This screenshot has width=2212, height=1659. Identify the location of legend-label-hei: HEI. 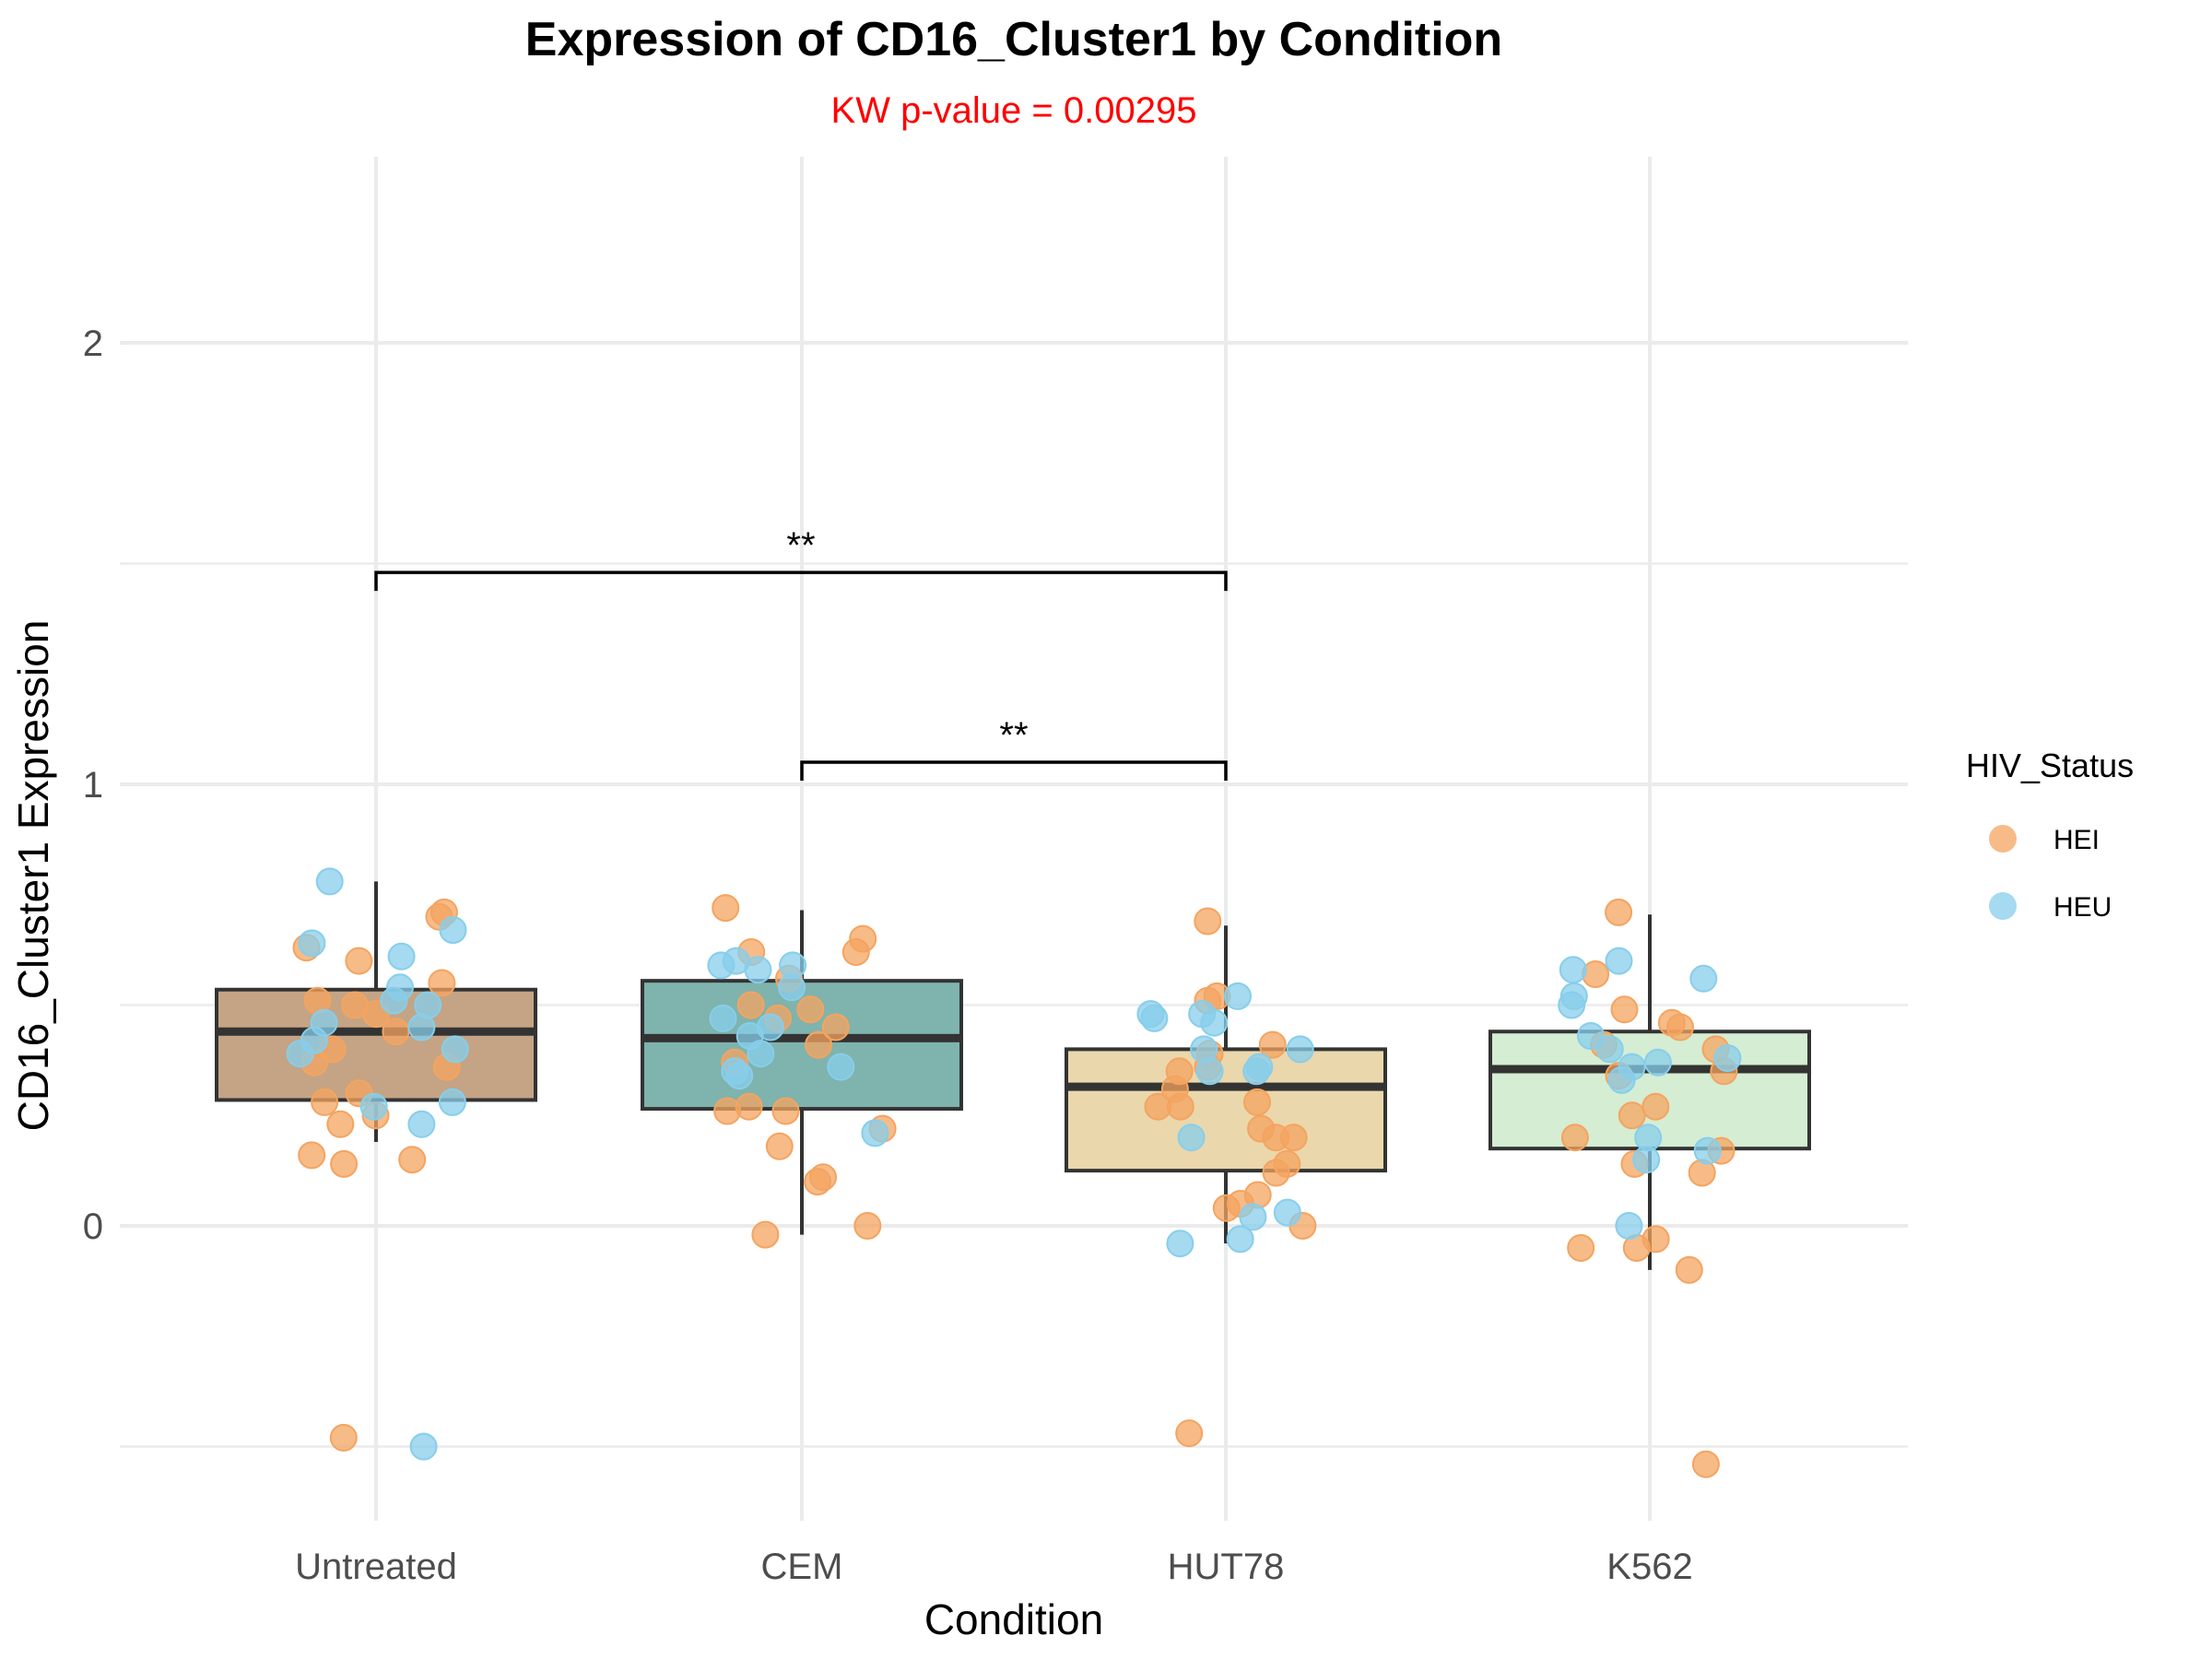
(2076, 840).